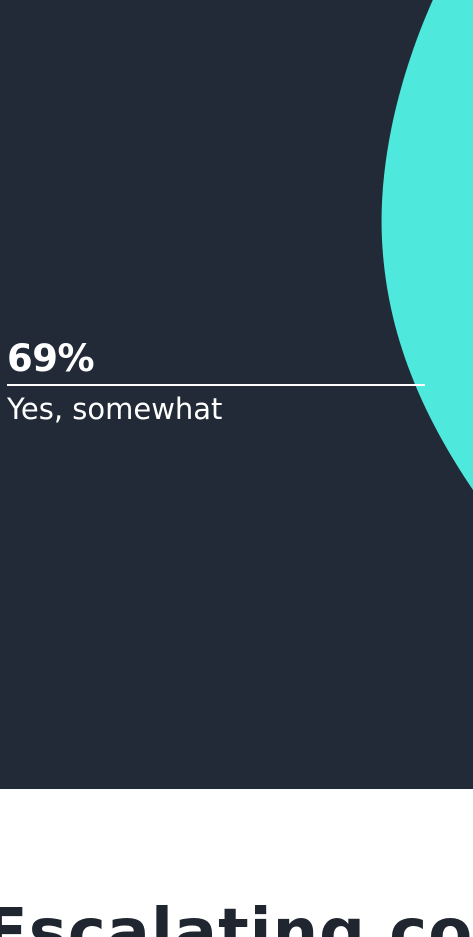  Describe the element at coordinates (216, 385) in the screenshot. I see `callout-leader-line` at that location.